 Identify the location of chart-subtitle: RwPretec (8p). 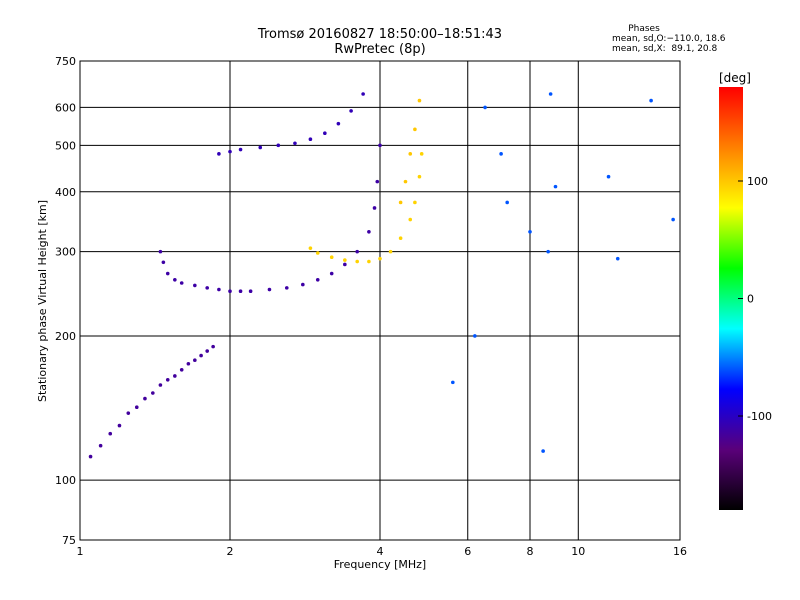
(380, 49).